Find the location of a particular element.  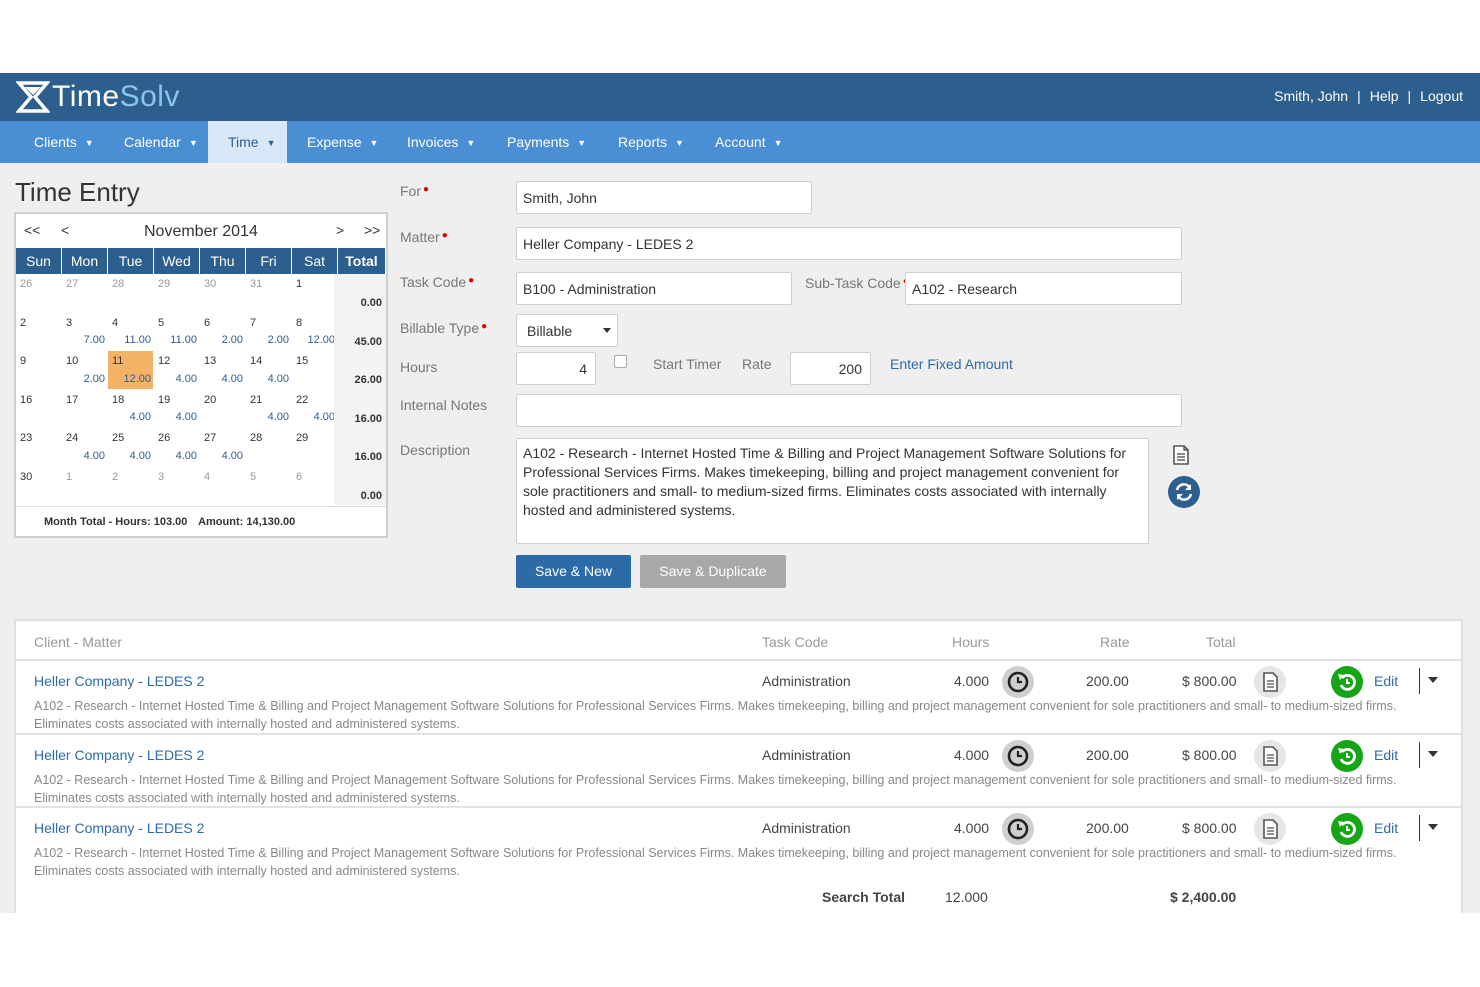

prev-month-button: < is located at coordinates (65, 230).